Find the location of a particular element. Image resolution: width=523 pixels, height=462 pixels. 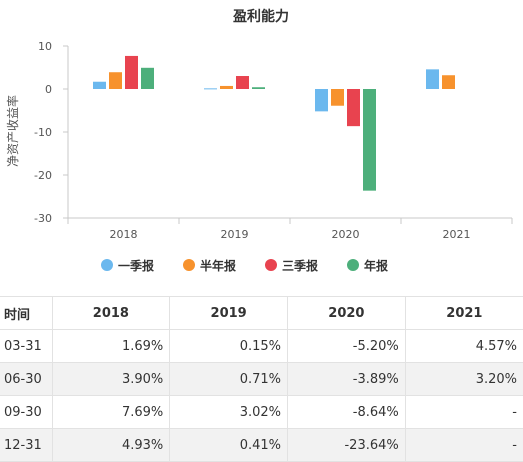

table-cell: 3.02% is located at coordinates (228, 412).